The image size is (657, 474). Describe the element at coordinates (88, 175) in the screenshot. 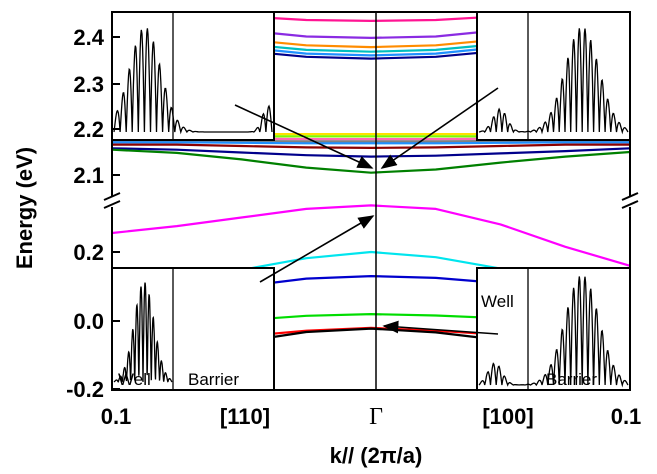

I see `y-tick-label: 2.1` at that location.